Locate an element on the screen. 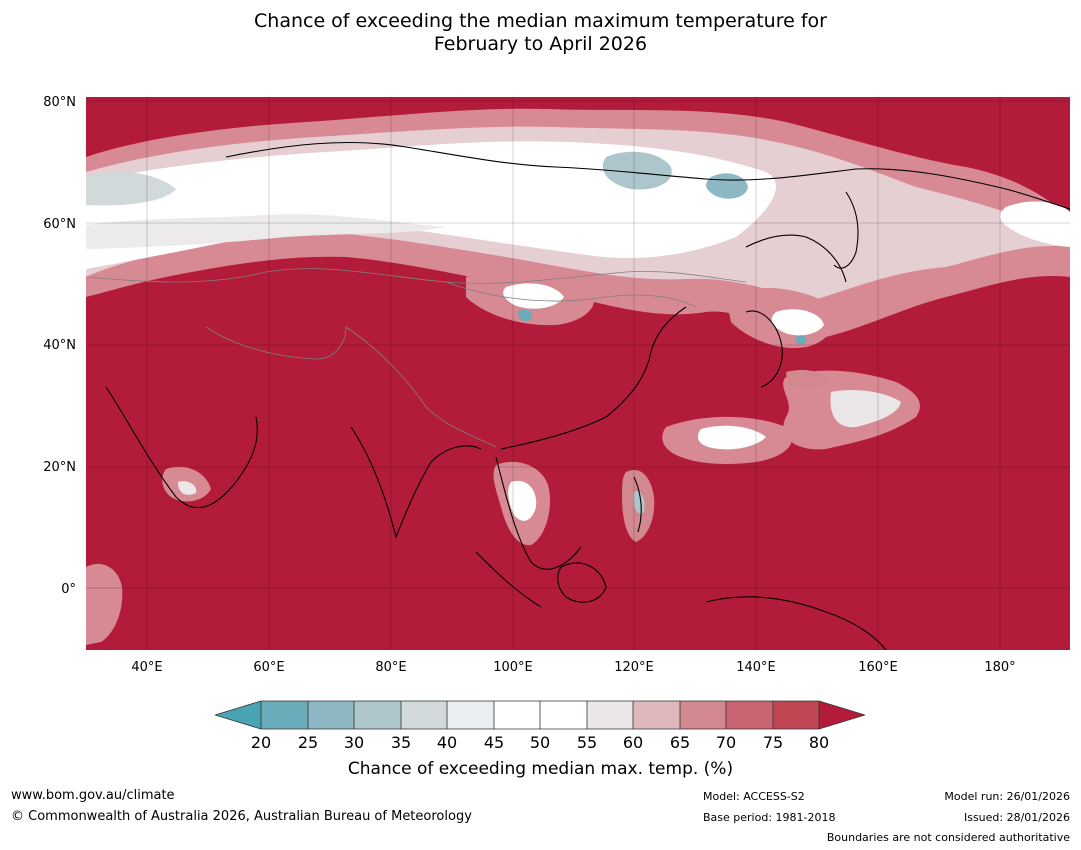 This screenshot has width=1081, height=850. lat-label-60n: 60°N is located at coordinates (59, 224).